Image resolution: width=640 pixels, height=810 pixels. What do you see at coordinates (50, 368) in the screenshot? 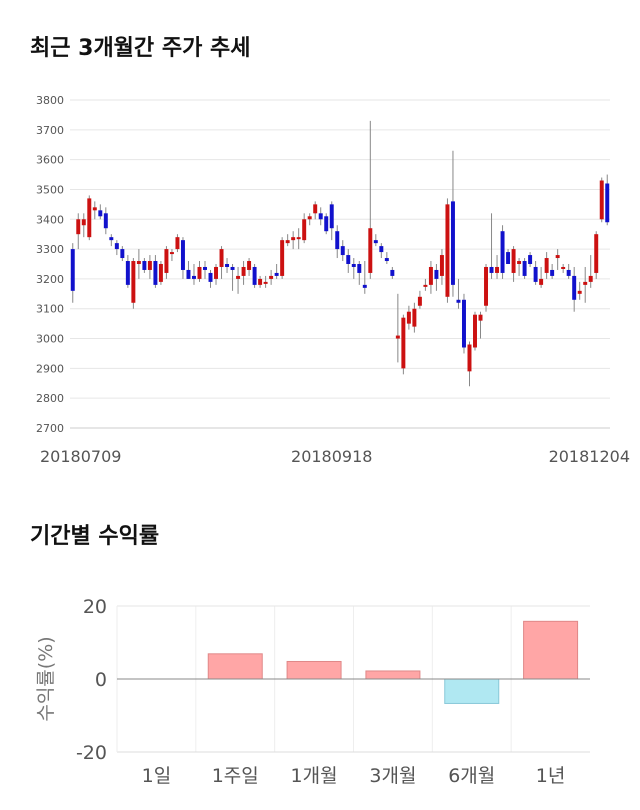
I see `y-tick-label: 2900` at bounding box center [50, 368].